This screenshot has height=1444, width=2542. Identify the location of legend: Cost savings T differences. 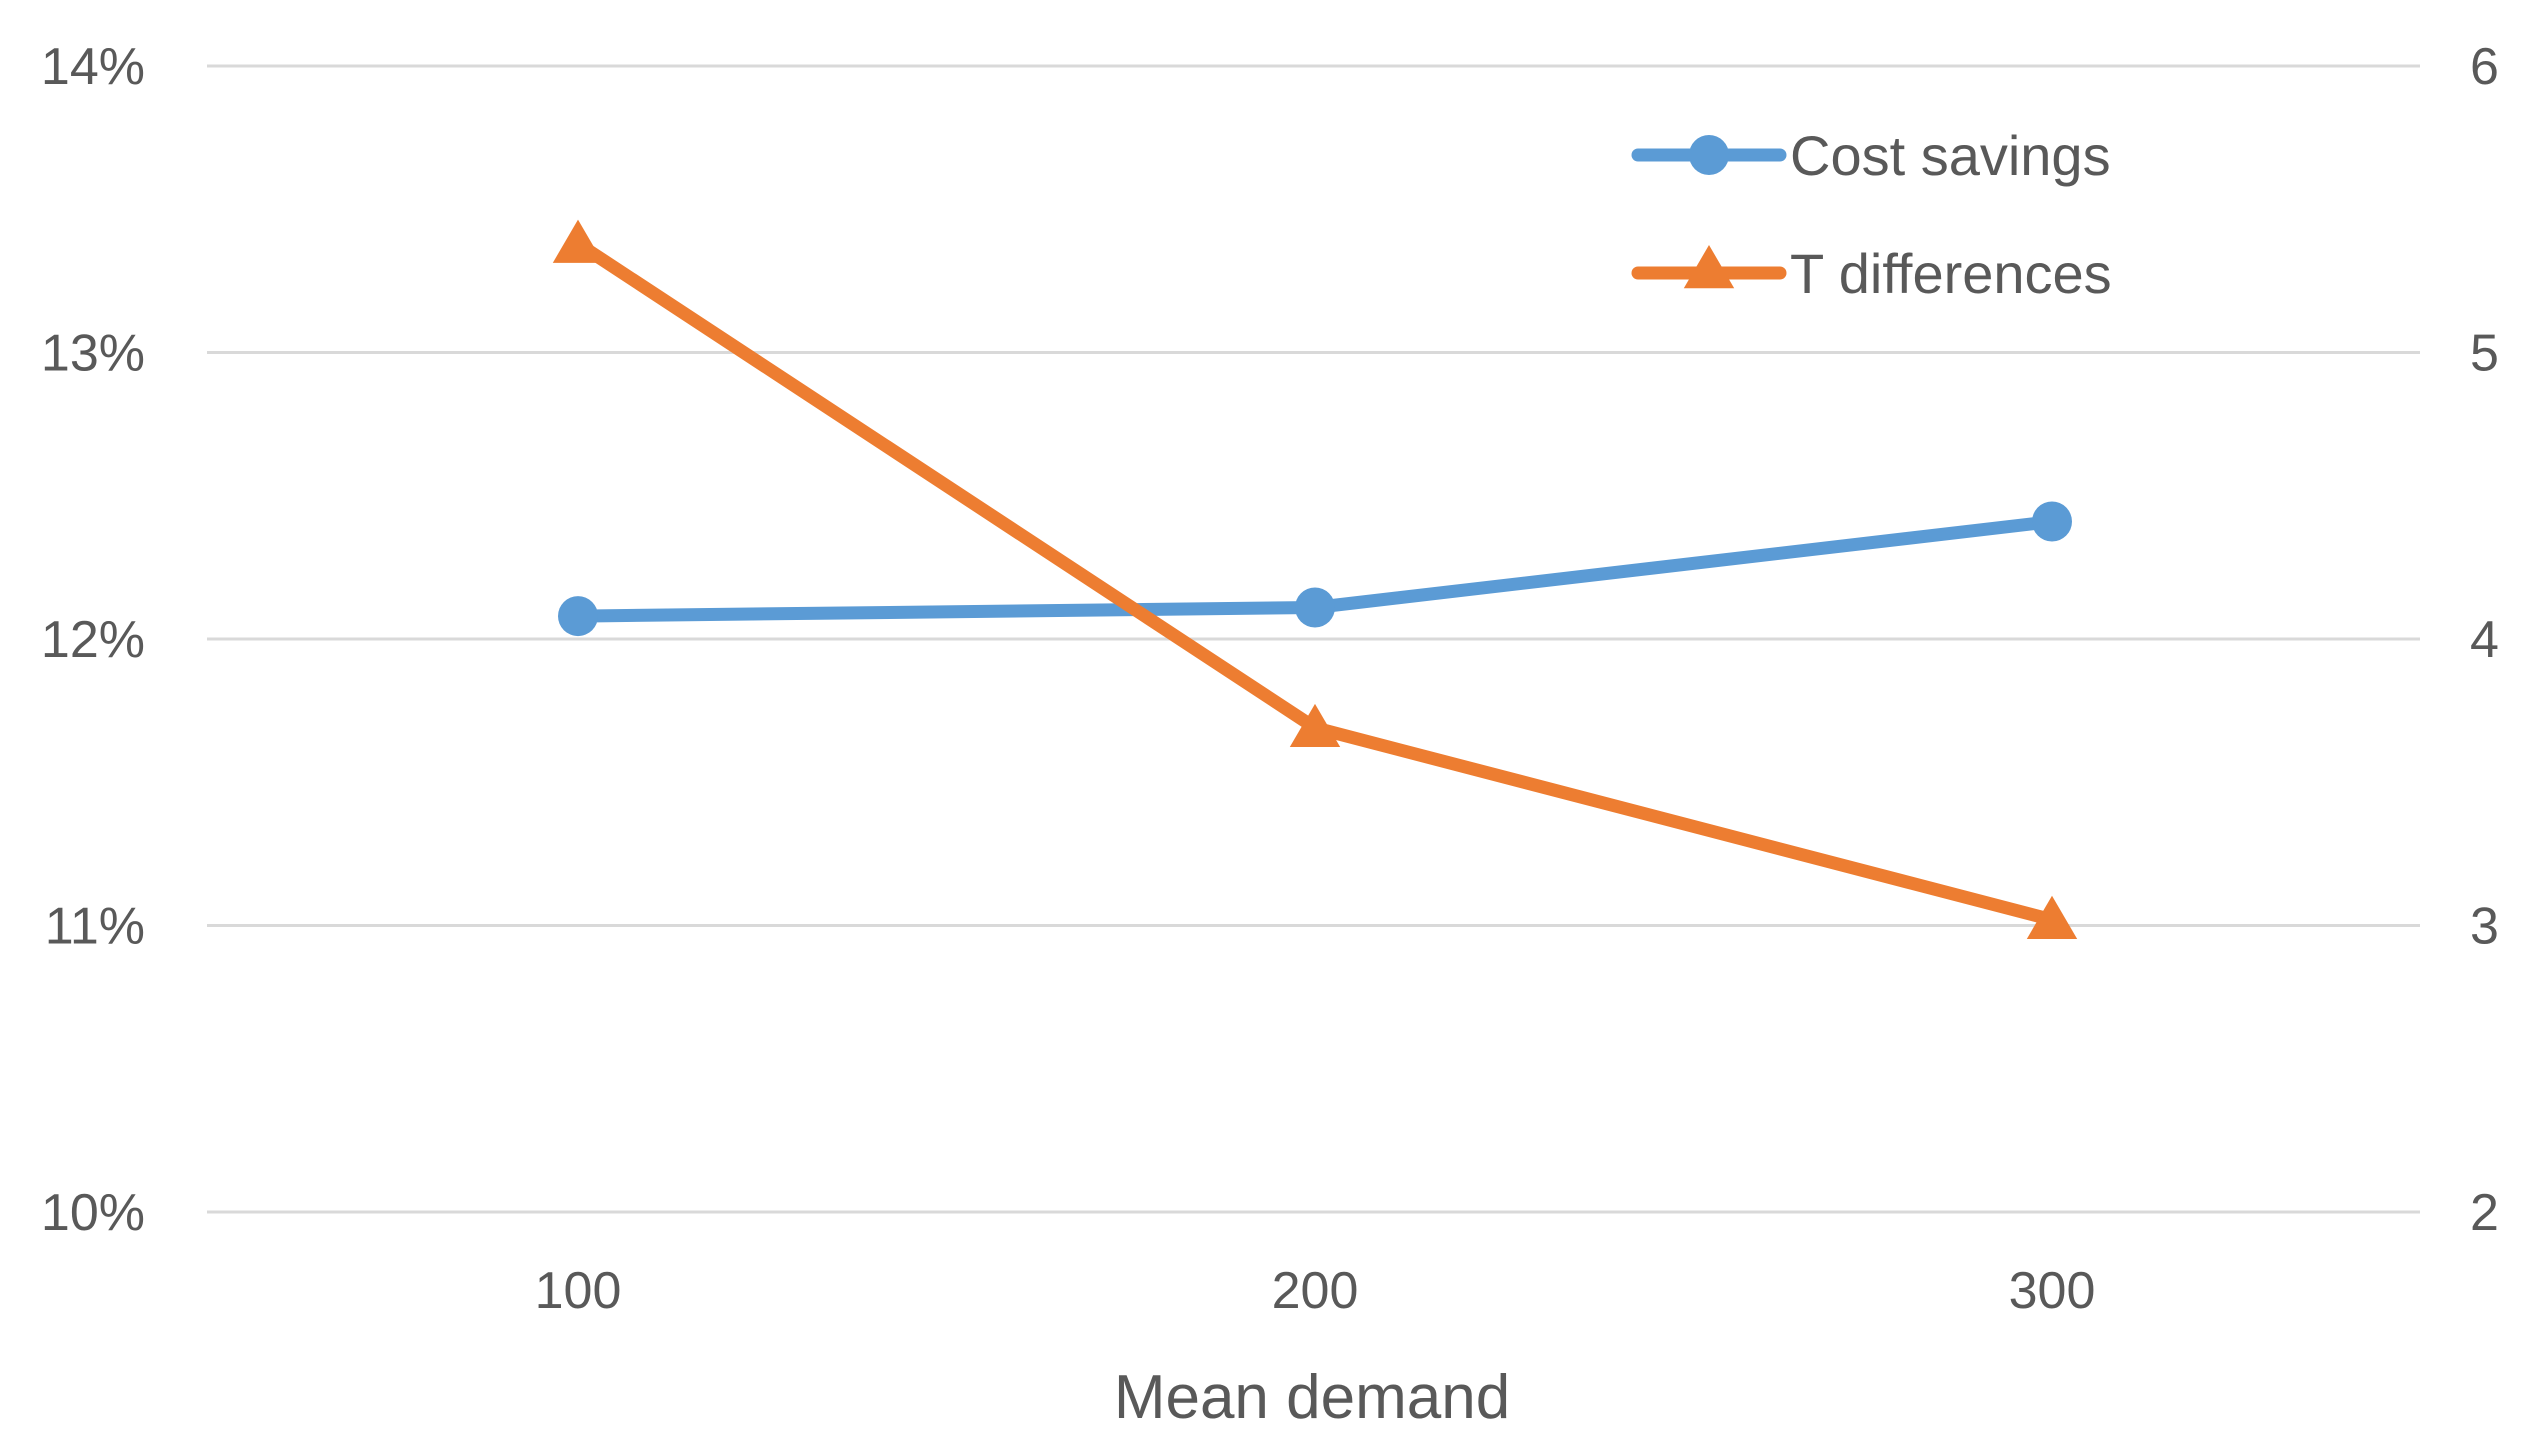
(1871, 214).